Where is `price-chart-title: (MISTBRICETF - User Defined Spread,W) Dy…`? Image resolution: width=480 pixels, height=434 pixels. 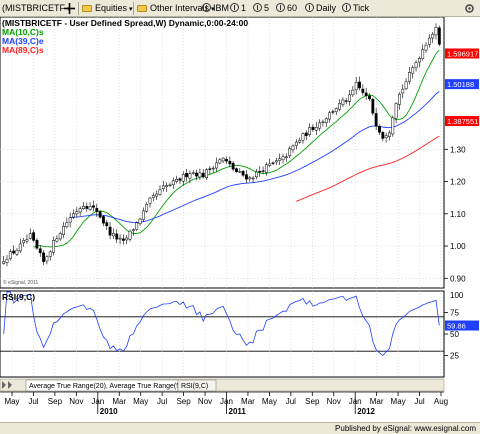
price-chart-title: (MISTBRICETF - User Defined Spread,W) Dy… is located at coordinates (125, 23).